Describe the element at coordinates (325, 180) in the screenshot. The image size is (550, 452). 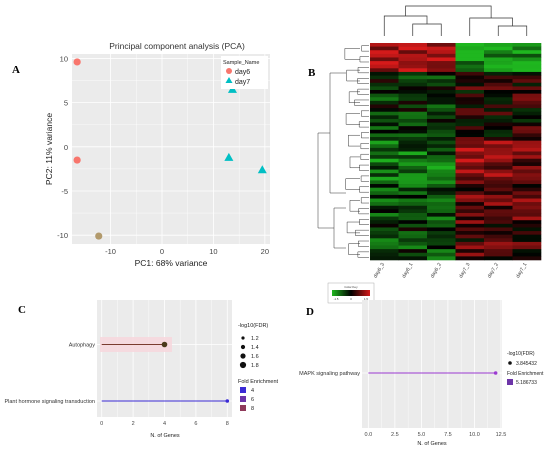
I see `row-tree-root` at that location.